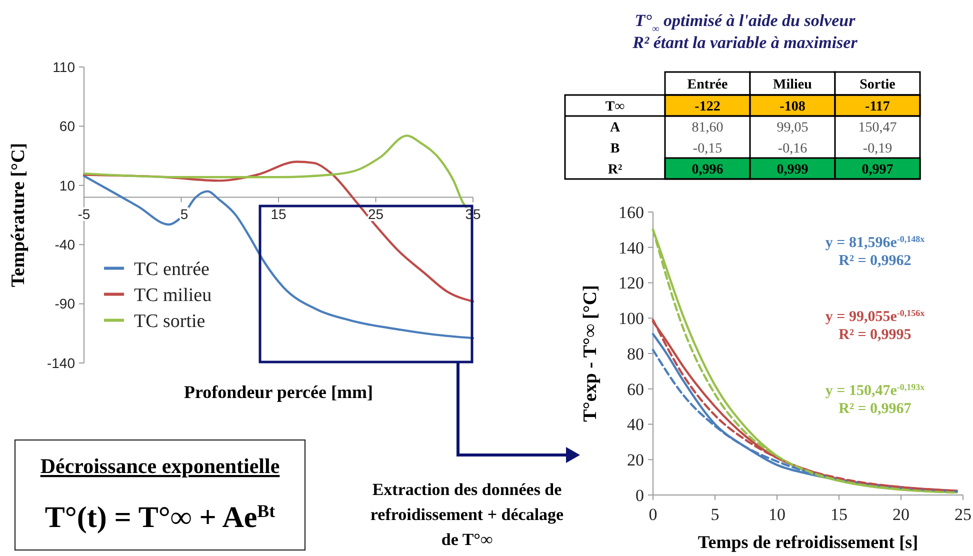 The height and width of the screenshot is (556, 973). Describe the element at coordinates (875, 242) in the screenshot. I see `annotation: y = 81,596e$^{-0,148x}$` at that location.